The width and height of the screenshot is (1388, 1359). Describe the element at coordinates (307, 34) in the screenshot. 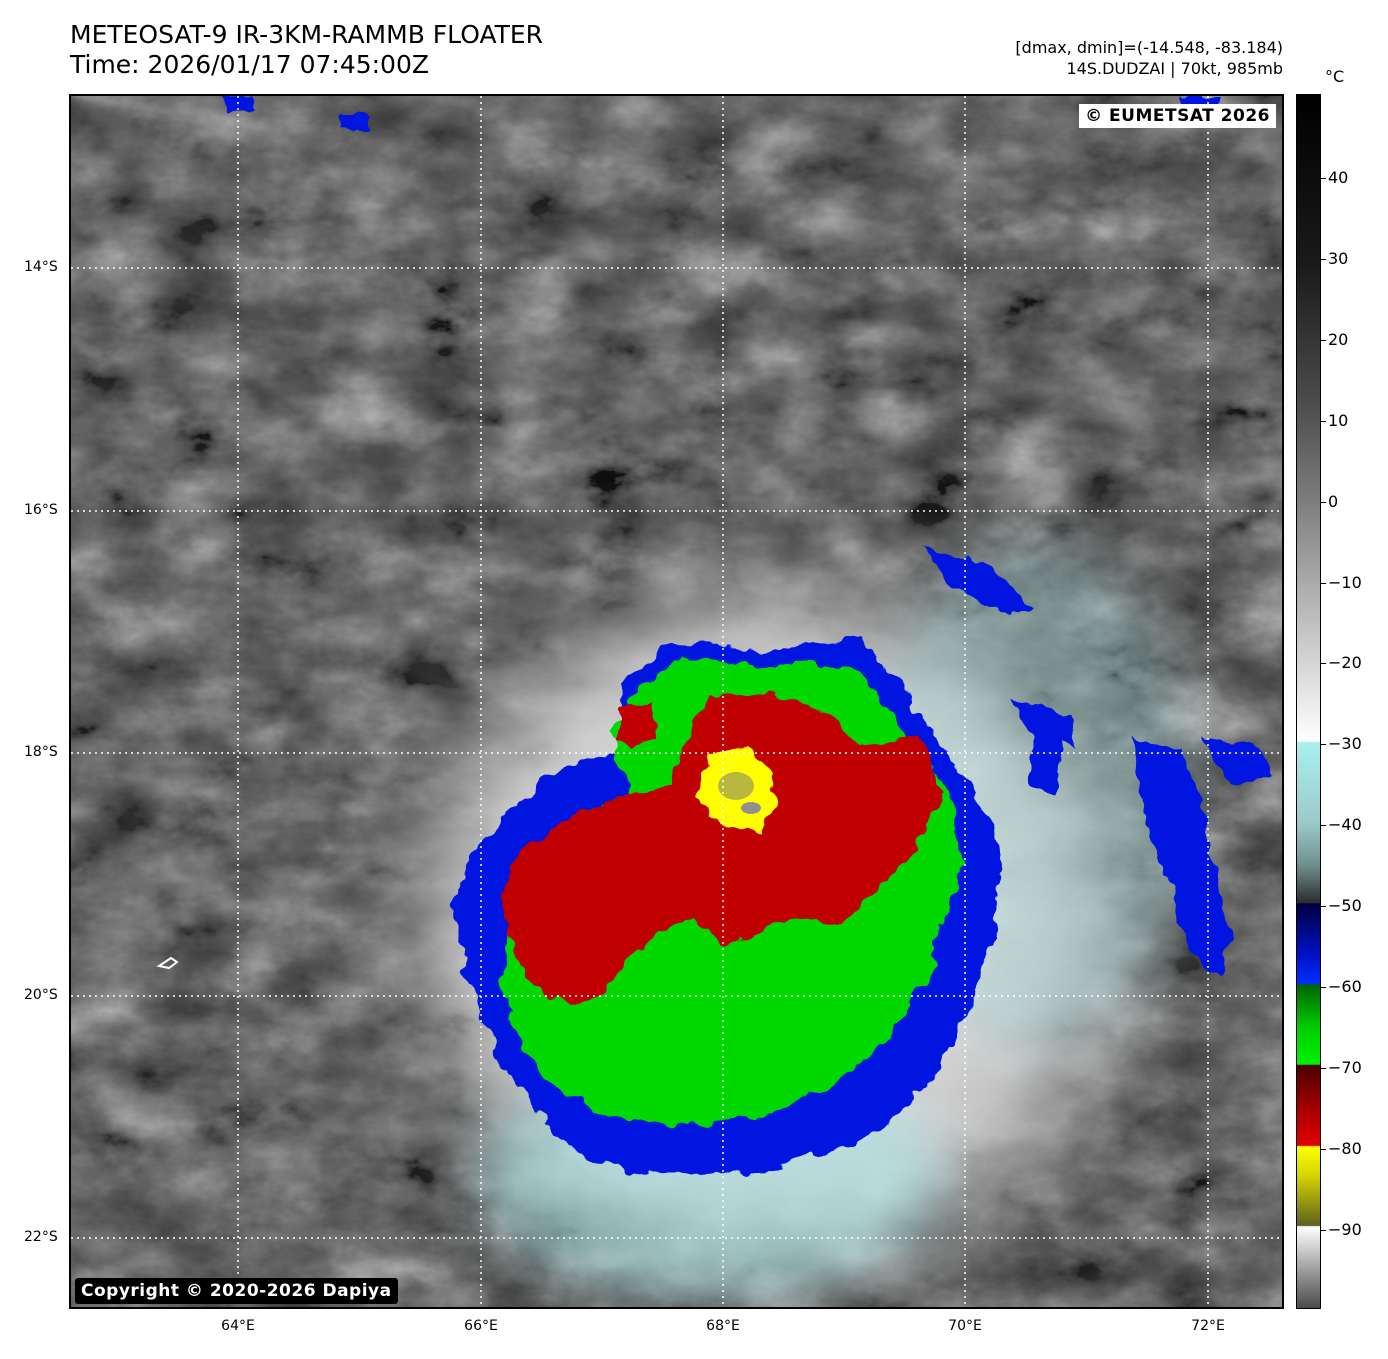

I see `image-title: METEOSAT-9 IR-3KM-RAMMB FLOATER` at that location.